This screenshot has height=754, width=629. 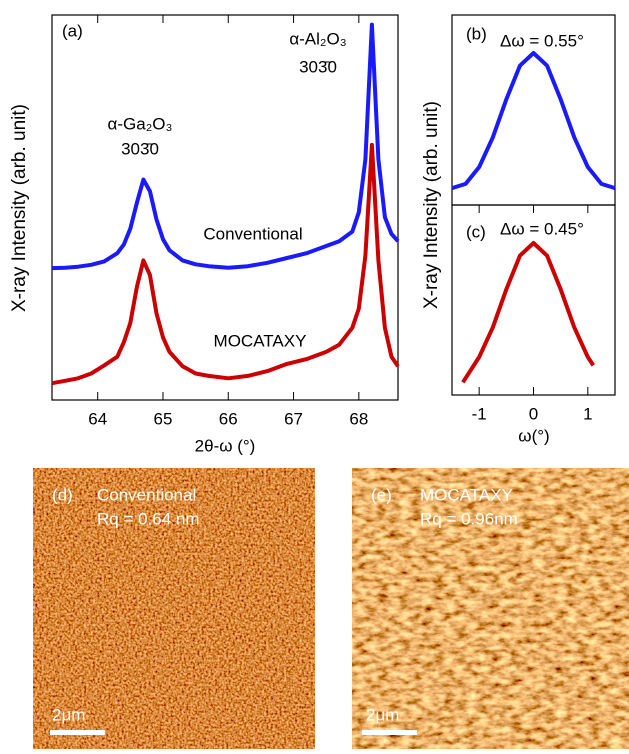 I want to click on series-label: MOCATAXY, so click(x=260, y=340).